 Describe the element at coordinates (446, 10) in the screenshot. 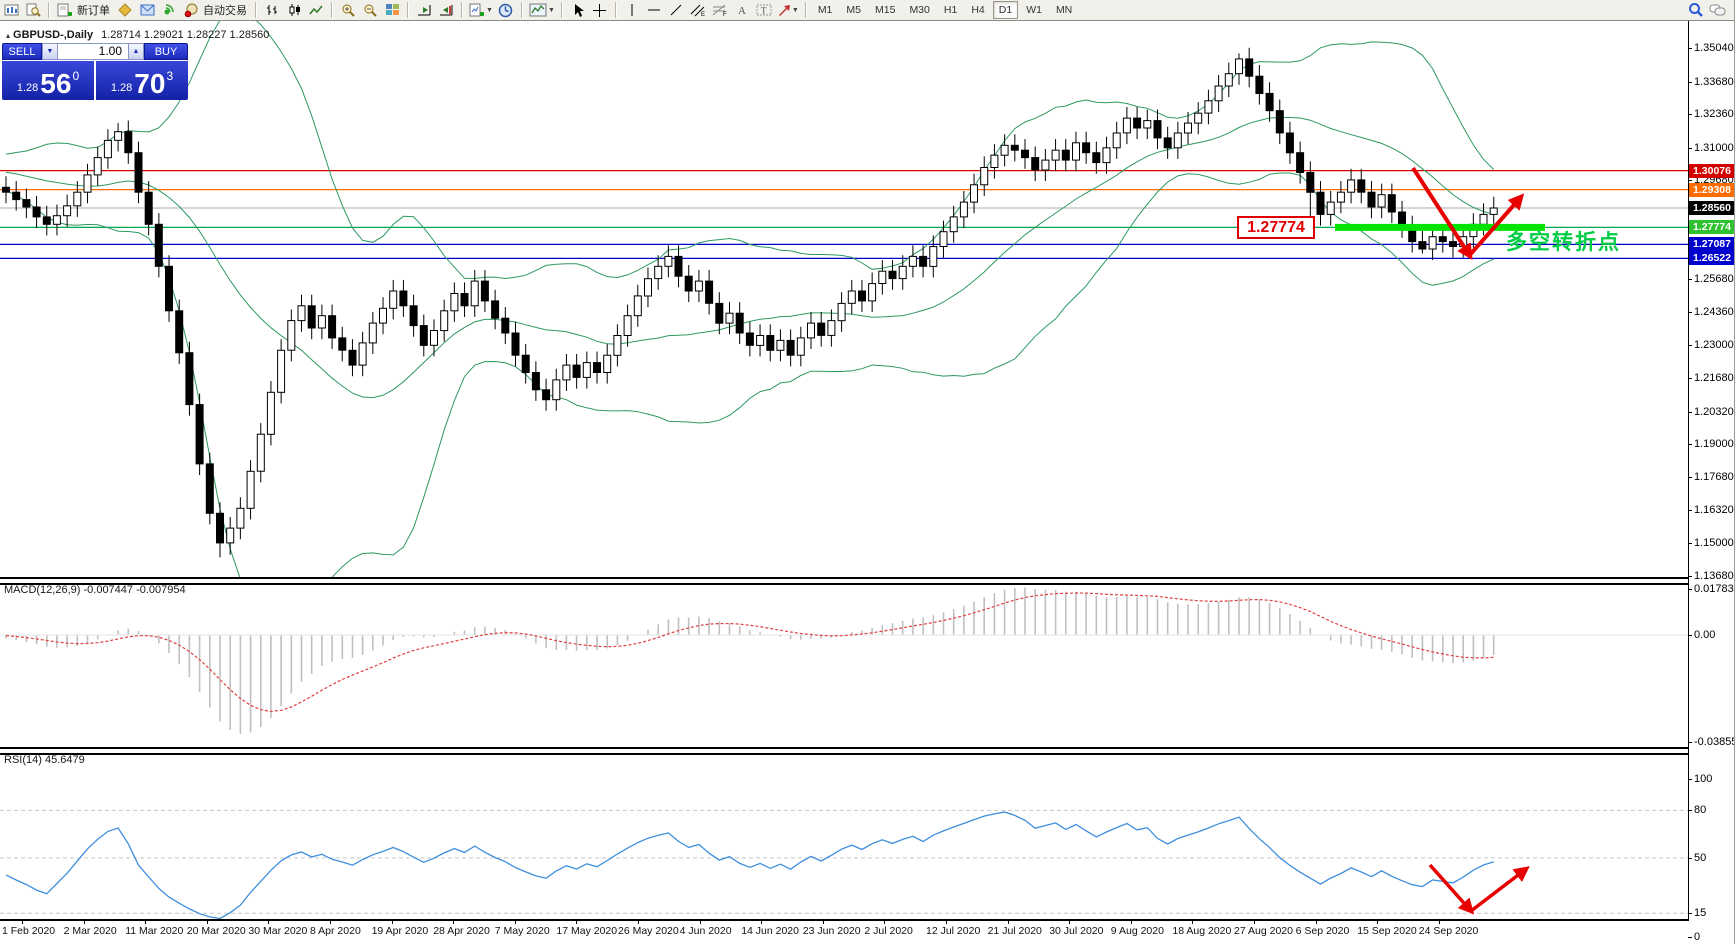

I see `chart-shift-icon` at that location.